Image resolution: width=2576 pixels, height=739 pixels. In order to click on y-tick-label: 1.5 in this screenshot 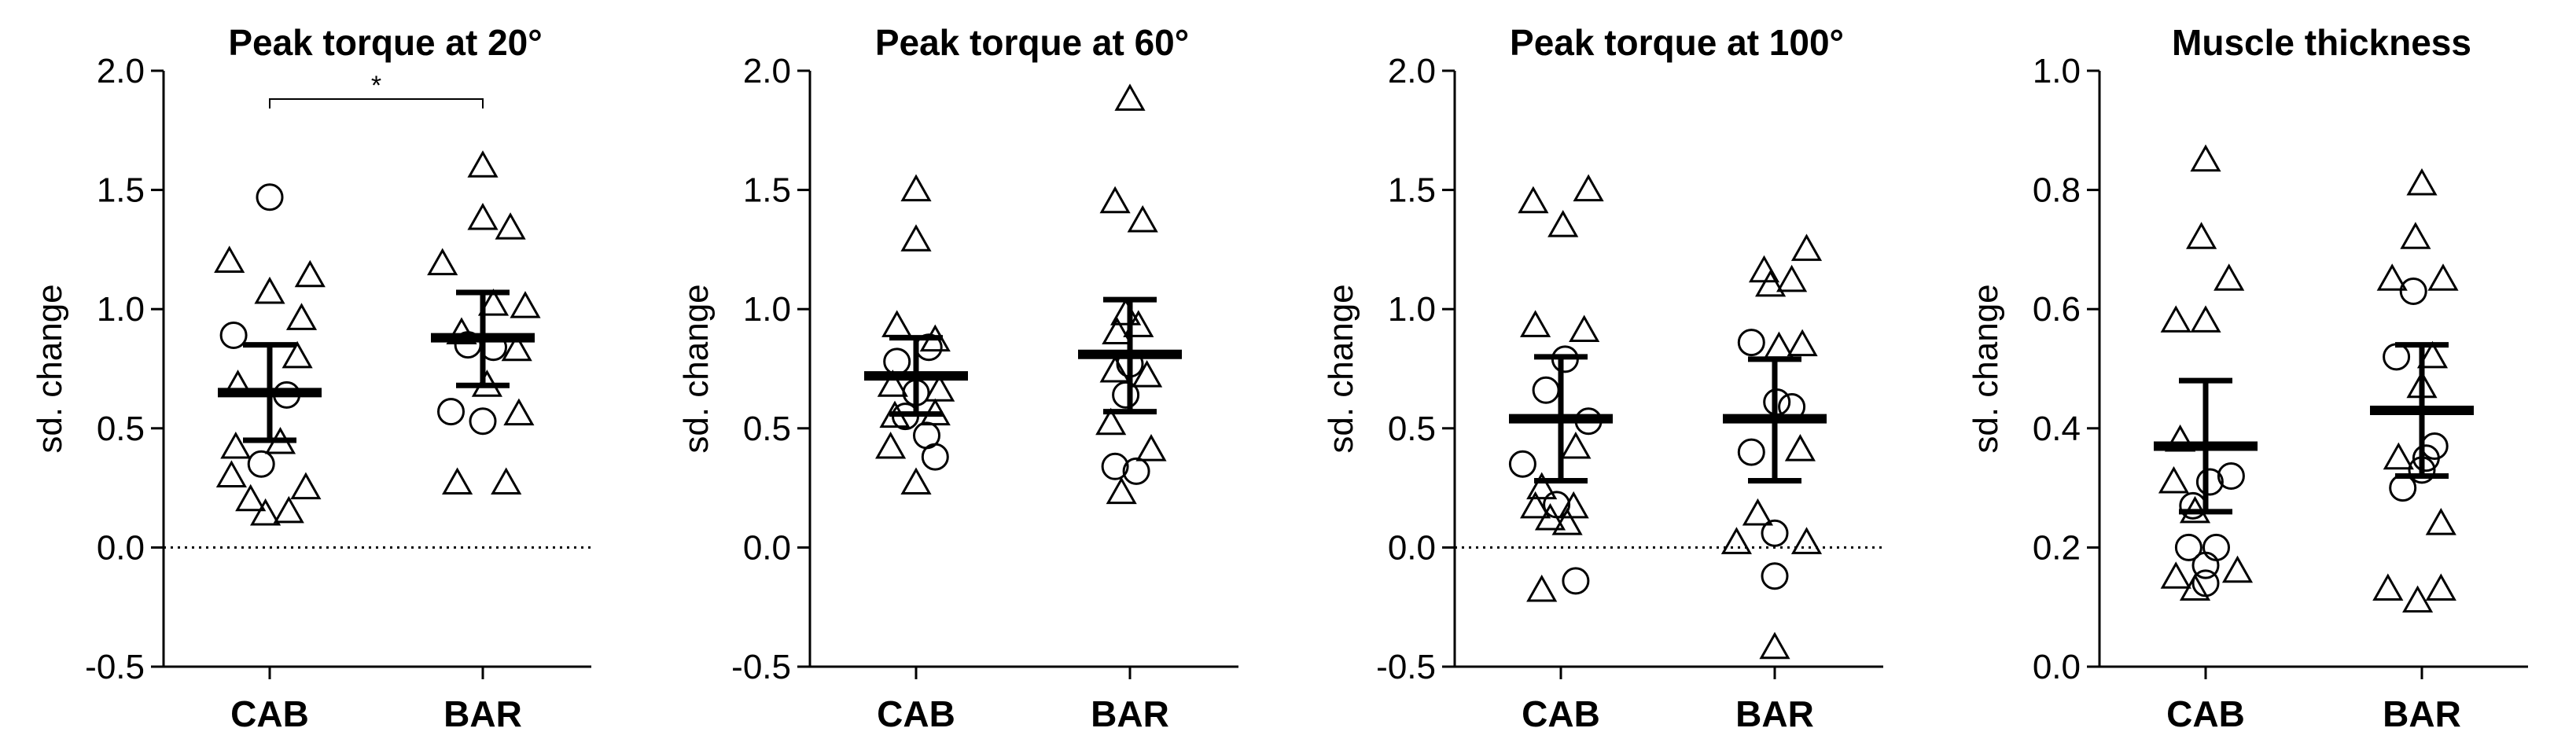, I will do `click(1412, 190)`.